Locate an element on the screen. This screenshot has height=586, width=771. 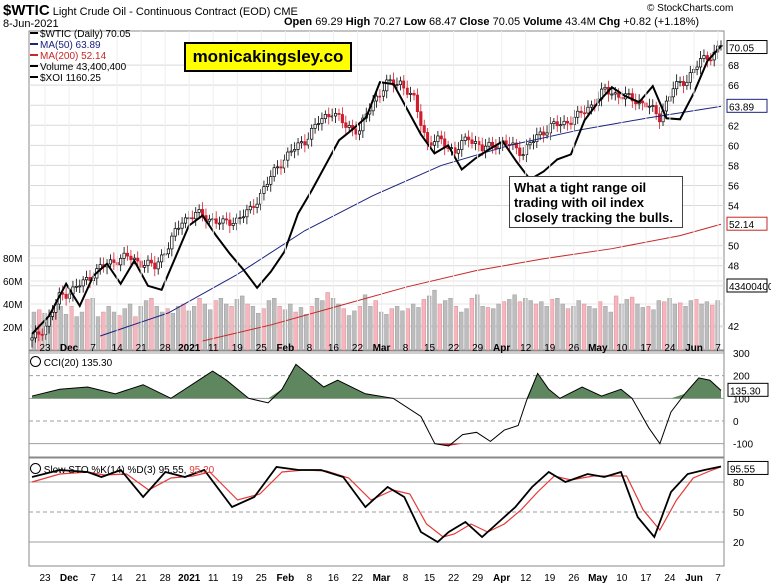
close-value: 70.05 is located at coordinates (506, 22).